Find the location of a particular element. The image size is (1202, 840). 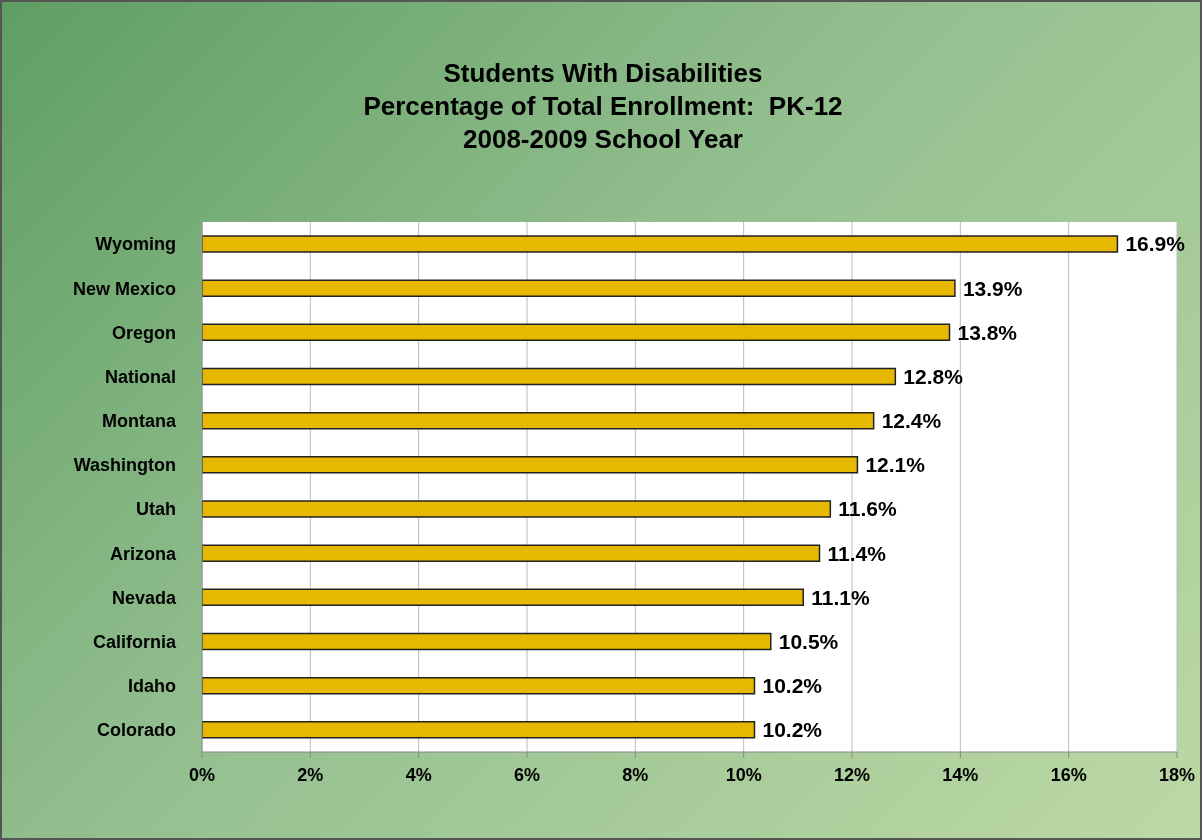

data-label: 13.9% is located at coordinates (992, 288).